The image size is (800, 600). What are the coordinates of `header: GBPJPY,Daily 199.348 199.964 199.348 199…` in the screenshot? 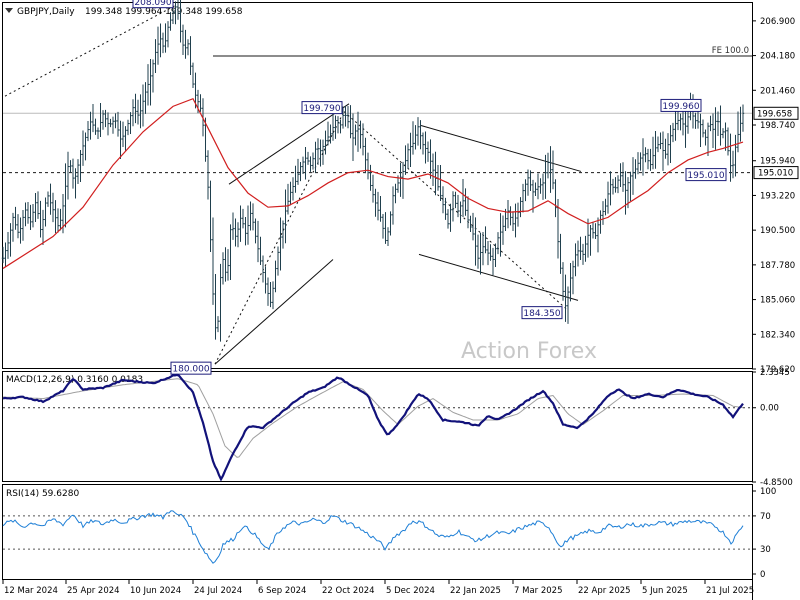 It's located at (124, 12).